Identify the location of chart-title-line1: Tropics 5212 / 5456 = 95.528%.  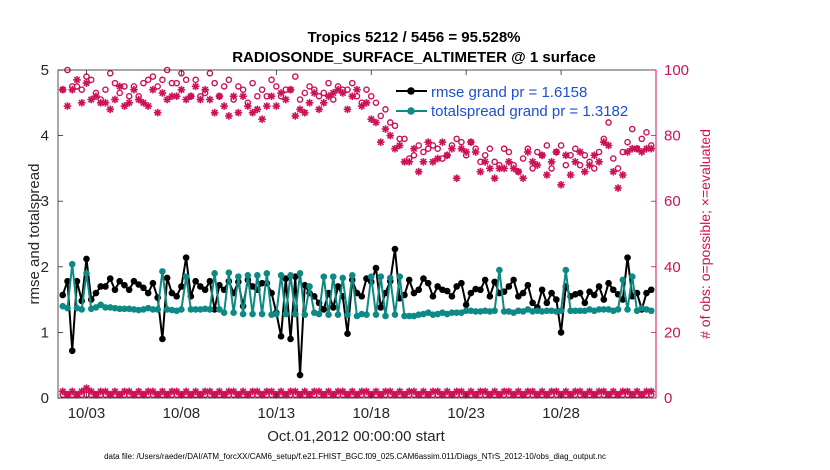
(413, 37).